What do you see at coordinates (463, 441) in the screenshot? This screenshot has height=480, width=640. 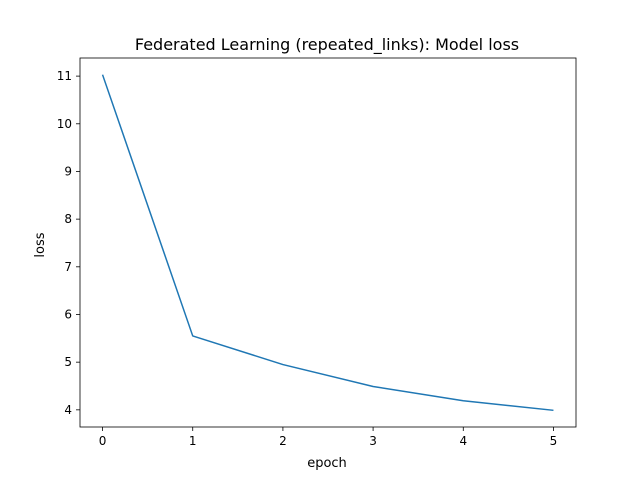 I see `x-tick-label: 4` at bounding box center [463, 441].